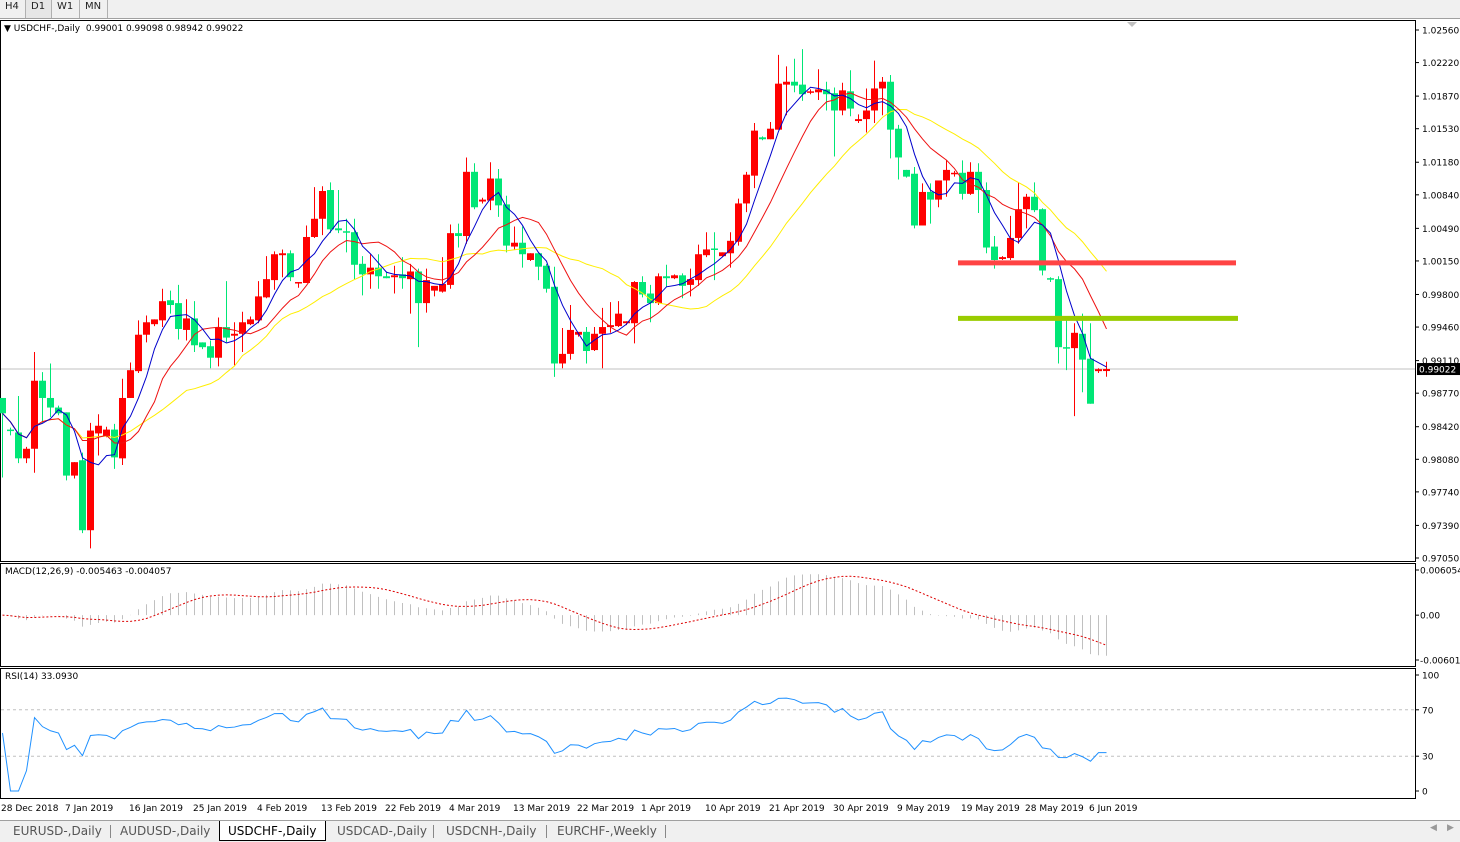  What do you see at coordinates (382, 831) in the screenshot?
I see `tab-usdcad: USDCAD-,Daily` at bounding box center [382, 831].